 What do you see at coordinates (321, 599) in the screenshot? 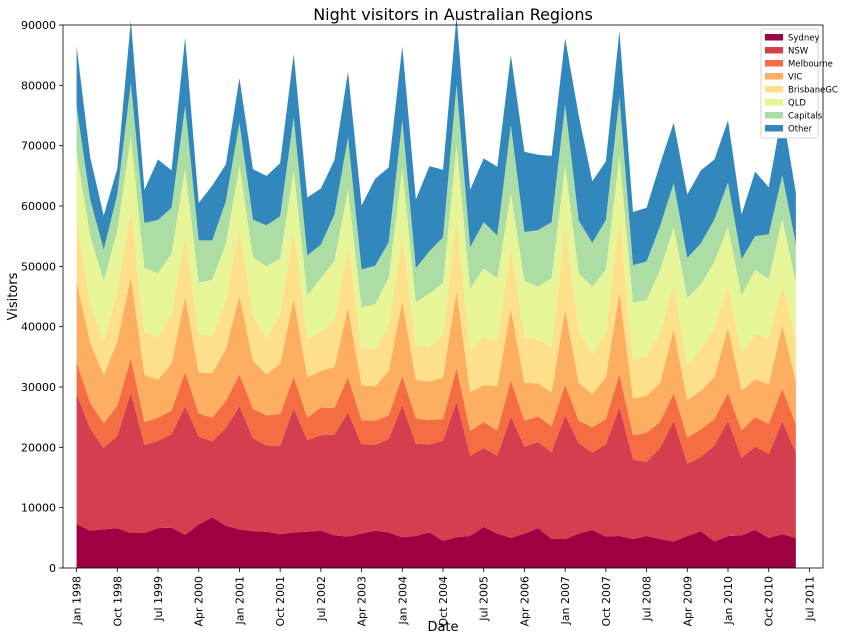
I see `x-tick-label: Jul 2002` at bounding box center [321, 599].